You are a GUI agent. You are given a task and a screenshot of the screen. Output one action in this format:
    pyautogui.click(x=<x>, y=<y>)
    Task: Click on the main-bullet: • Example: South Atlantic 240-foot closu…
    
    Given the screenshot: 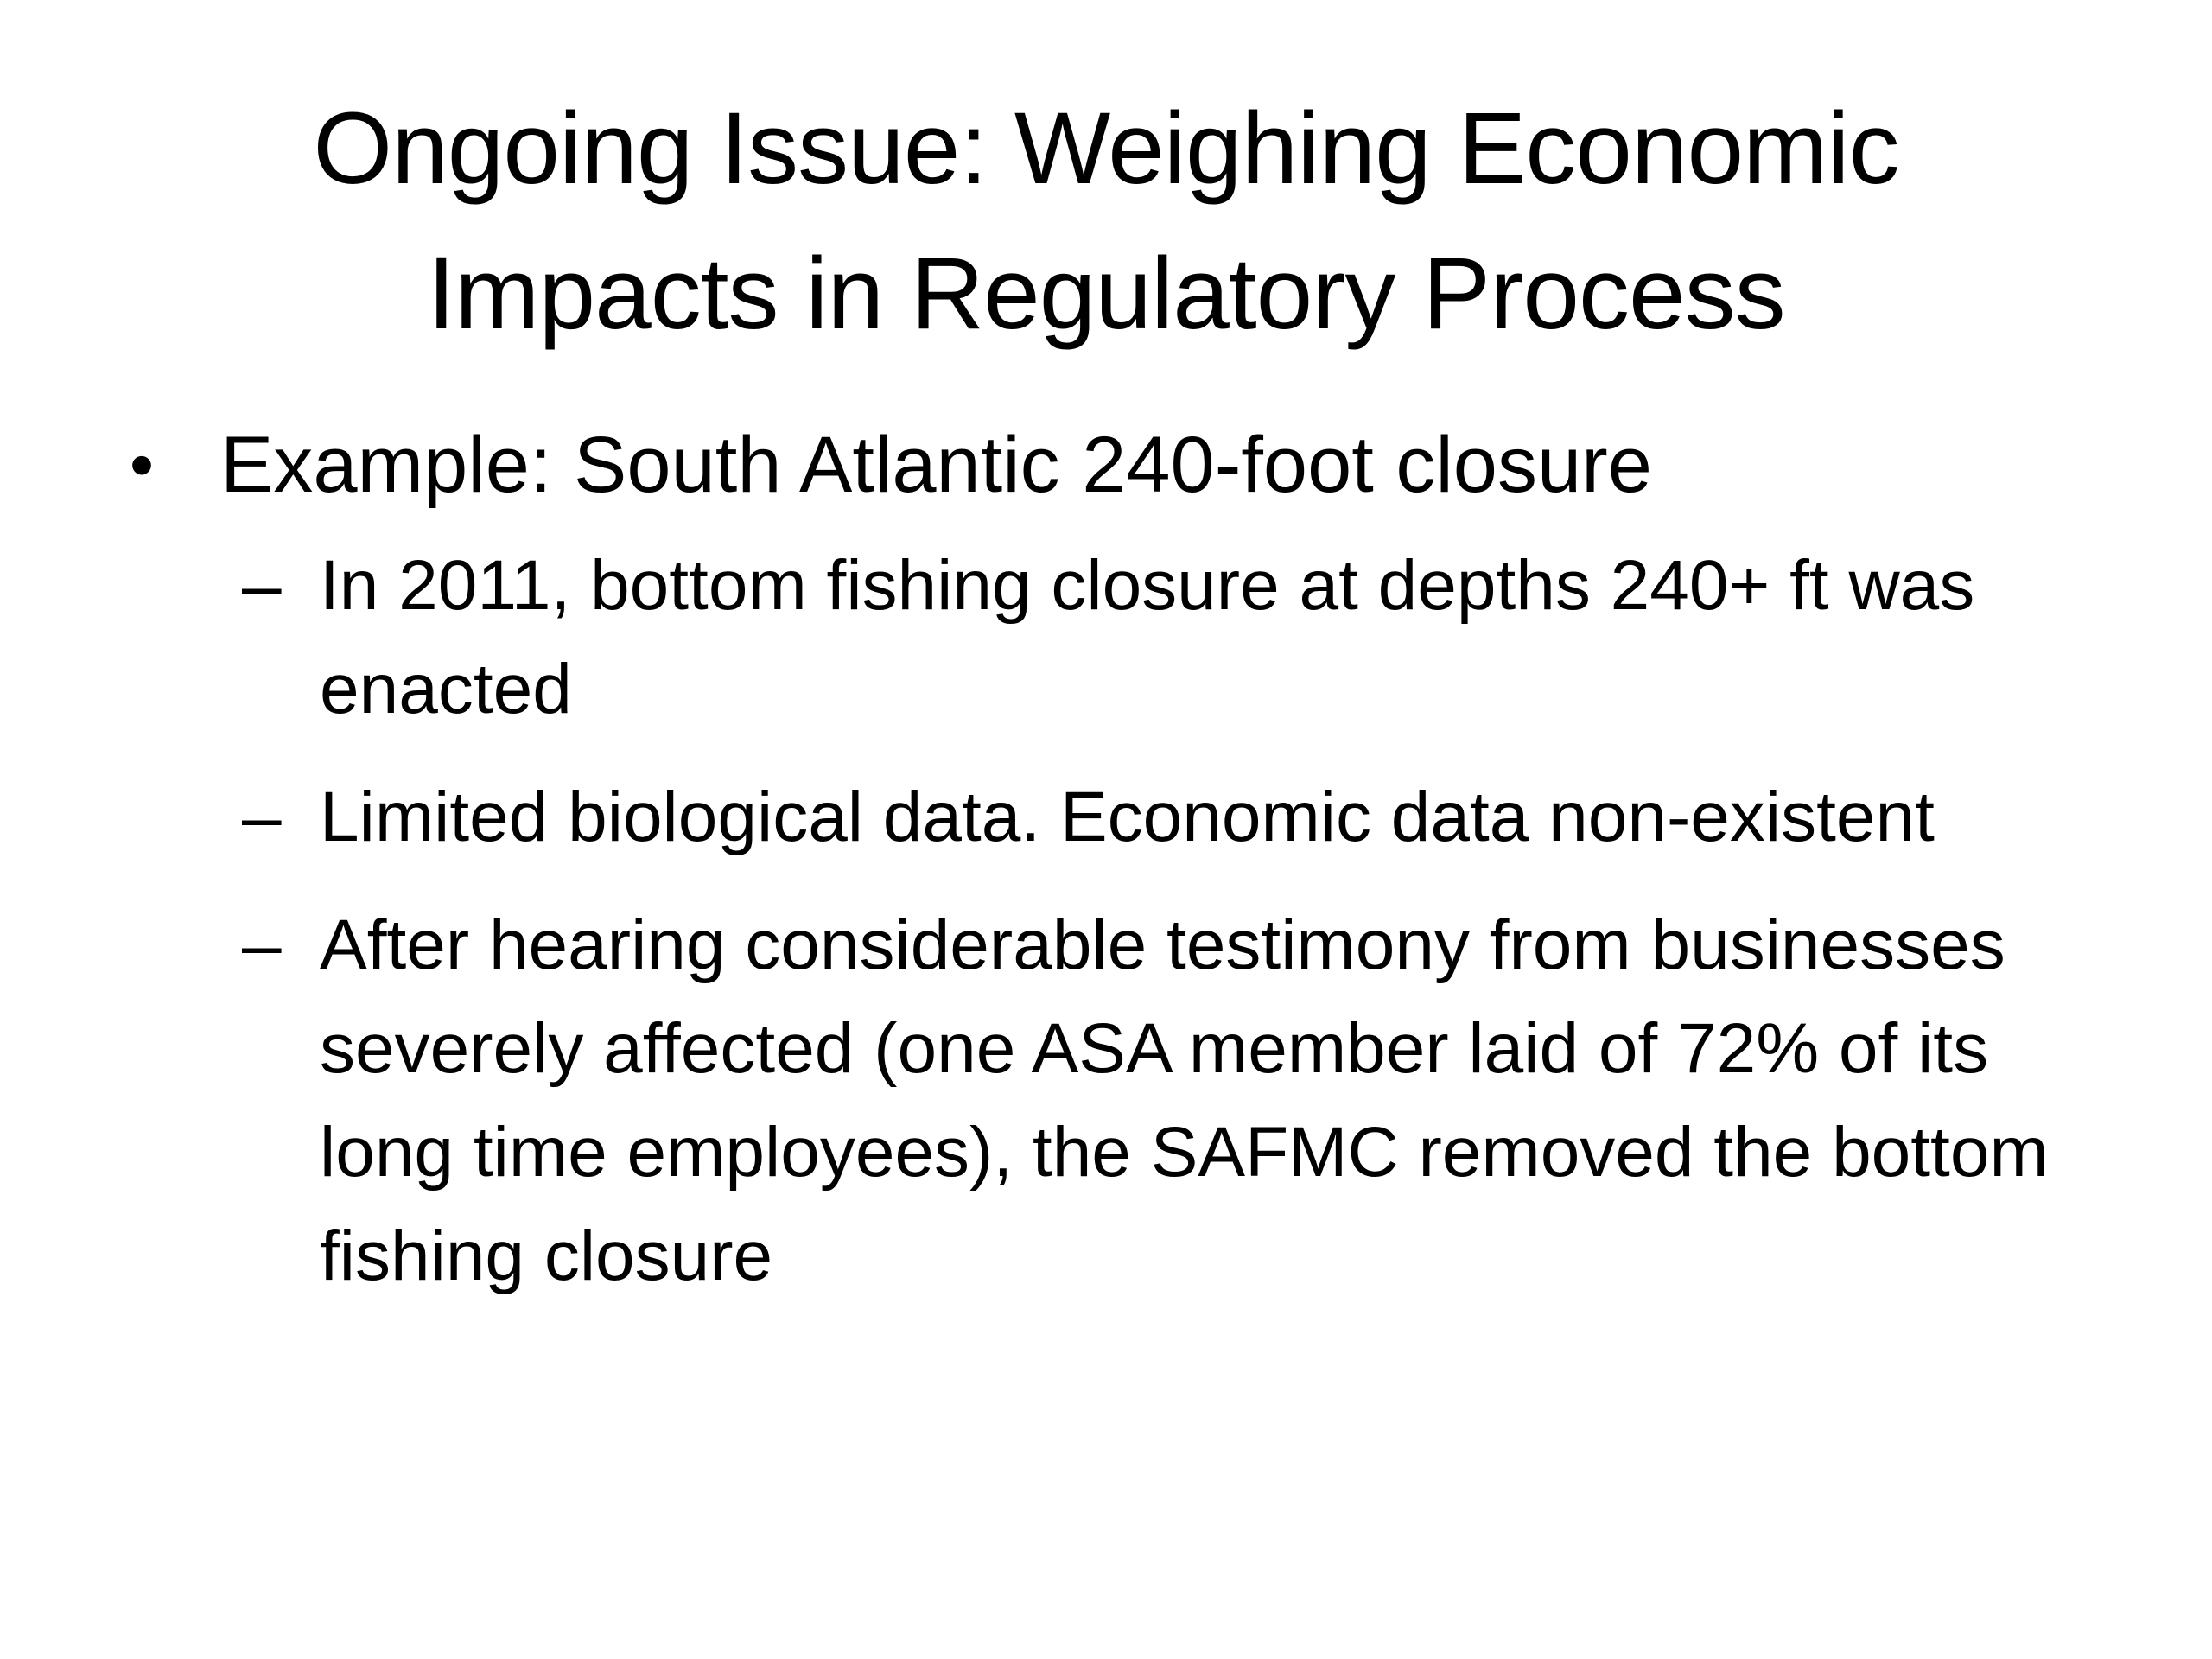 What is the action you would take?
    pyautogui.click(x=1106, y=465)
    